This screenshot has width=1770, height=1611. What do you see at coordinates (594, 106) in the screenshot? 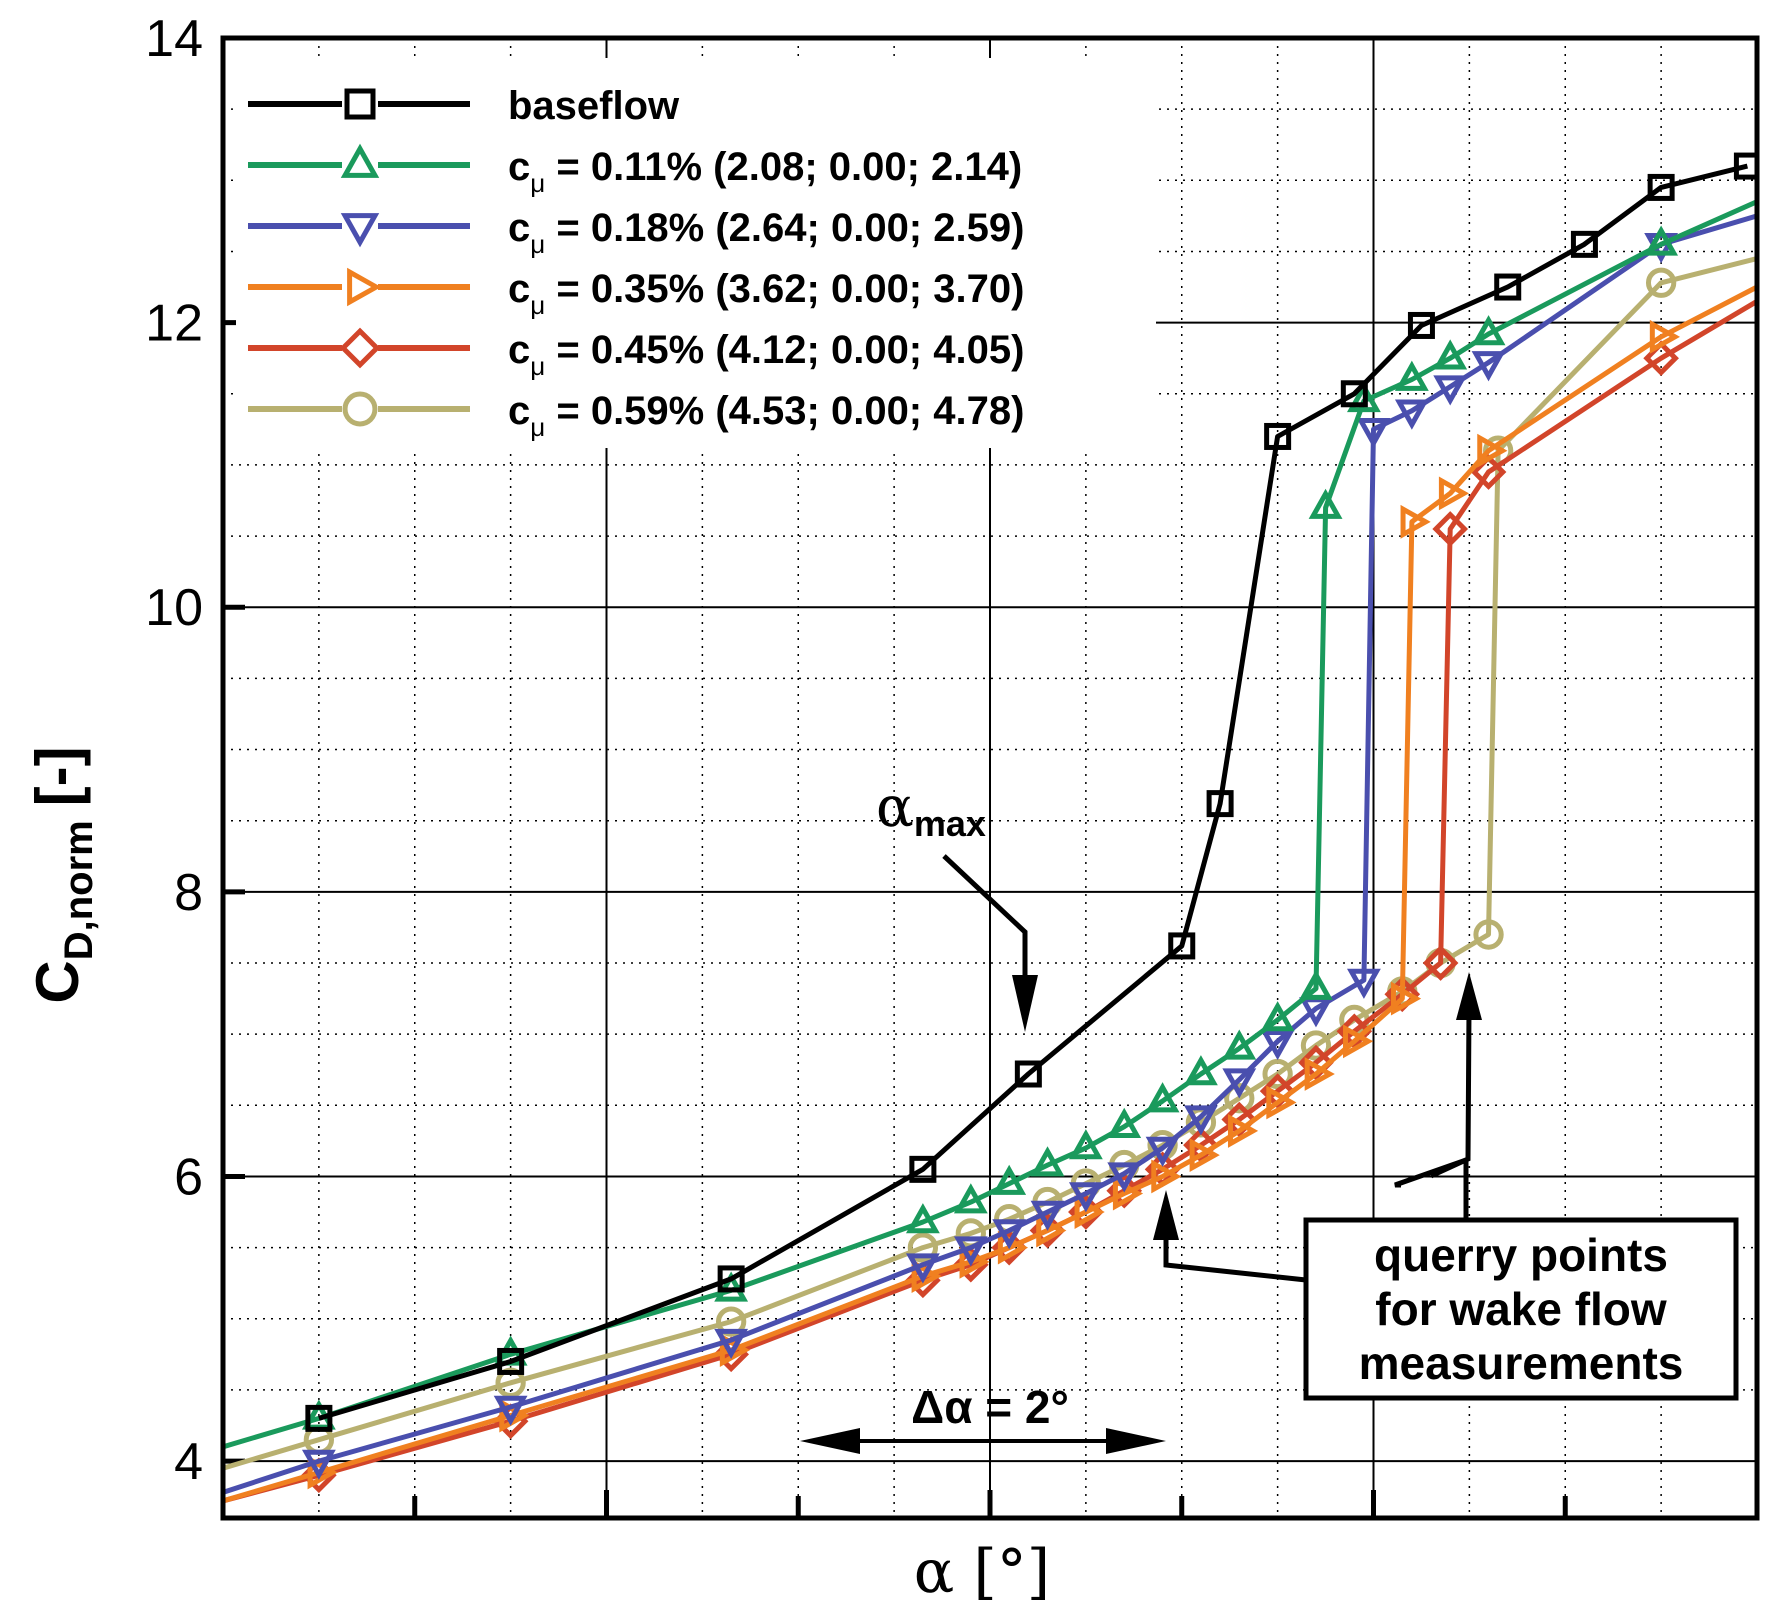
I see `legend-label: baseflow` at bounding box center [594, 106].